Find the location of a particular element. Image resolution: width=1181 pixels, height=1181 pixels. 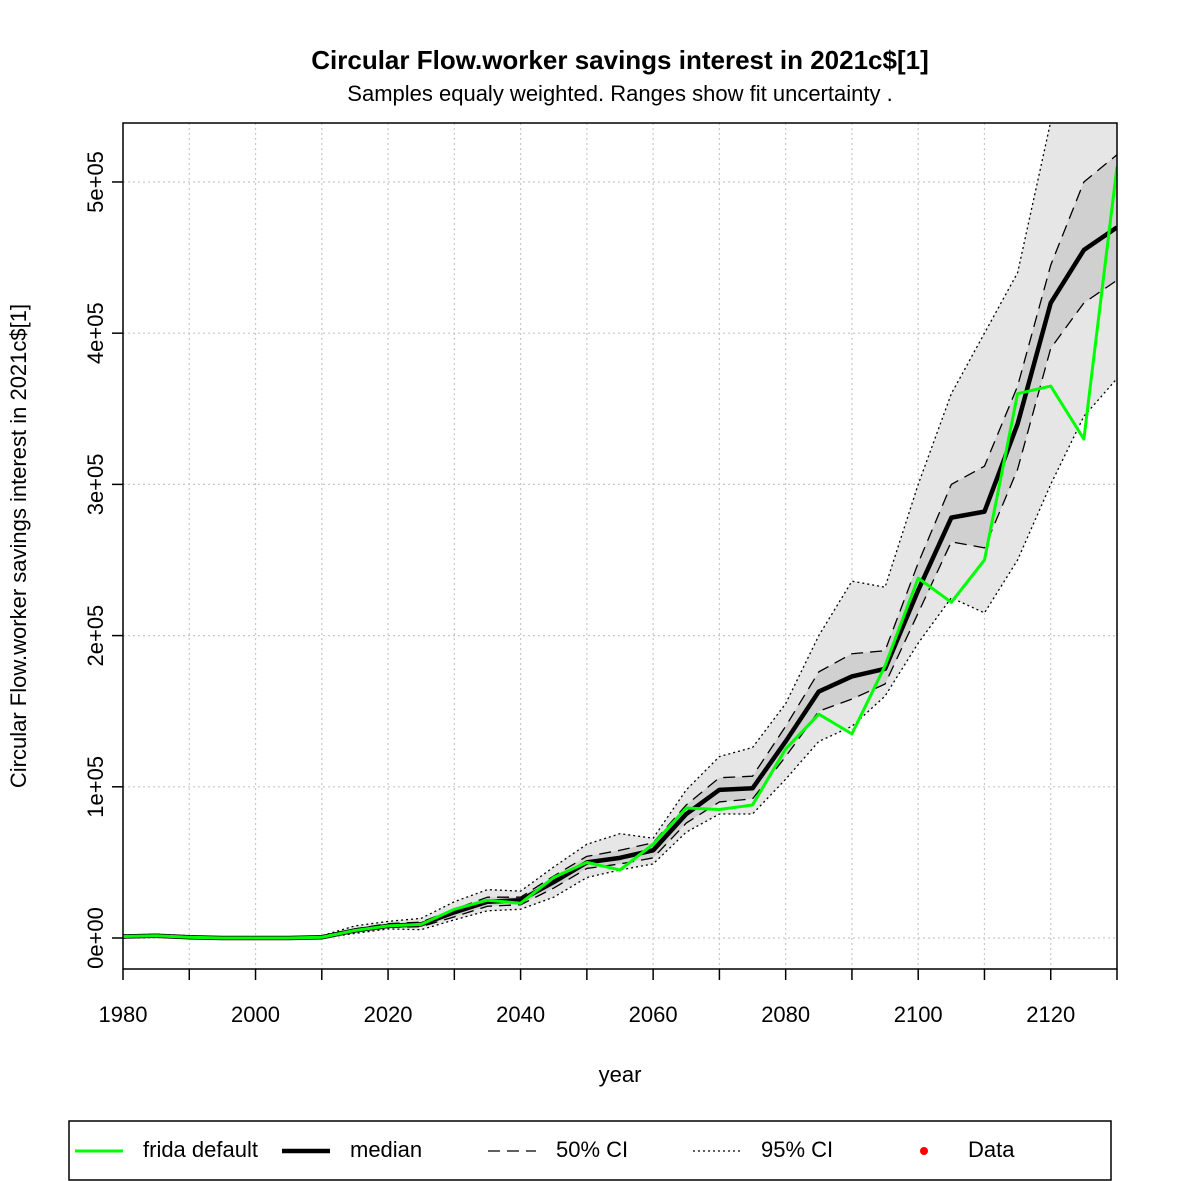

y-tick-label: 4e+05 is located at coordinates (95, 333).